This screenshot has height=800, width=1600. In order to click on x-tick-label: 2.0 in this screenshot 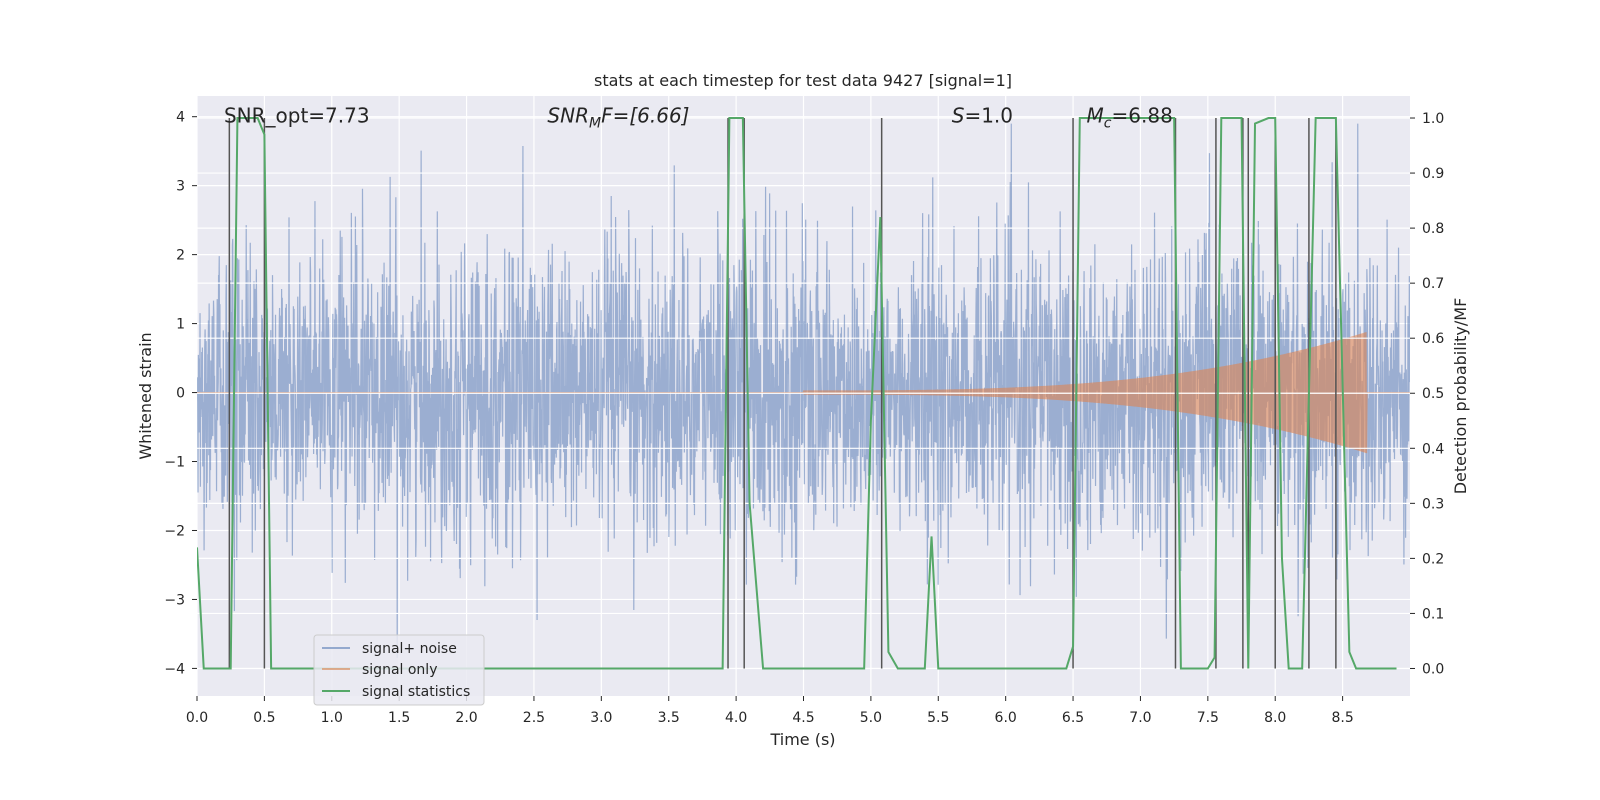, I will do `click(466, 718)`.